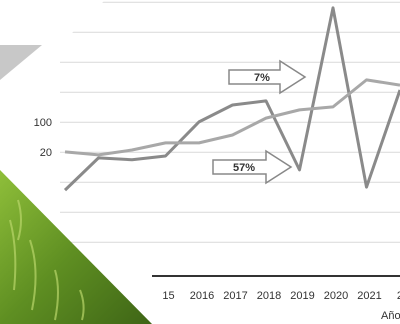 Image resolution: width=400 pixels, height=324 pixels. I want to click on y-tick-label: 100, so click(43, 123).